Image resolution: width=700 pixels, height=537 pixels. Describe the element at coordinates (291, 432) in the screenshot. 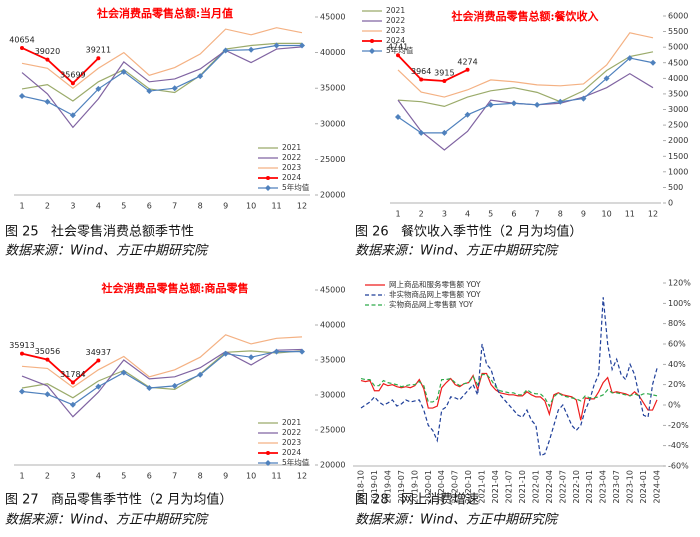

I see `legend-label: 2022` at that location.